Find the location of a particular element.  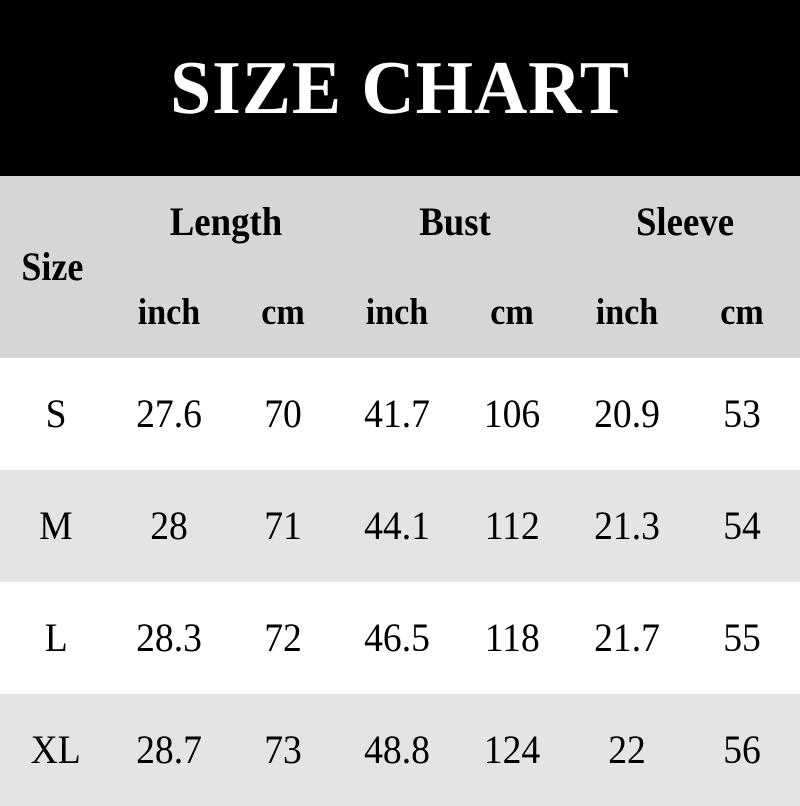

cell-length-inch-value: 27.6 is located at coordinates (169, 413).